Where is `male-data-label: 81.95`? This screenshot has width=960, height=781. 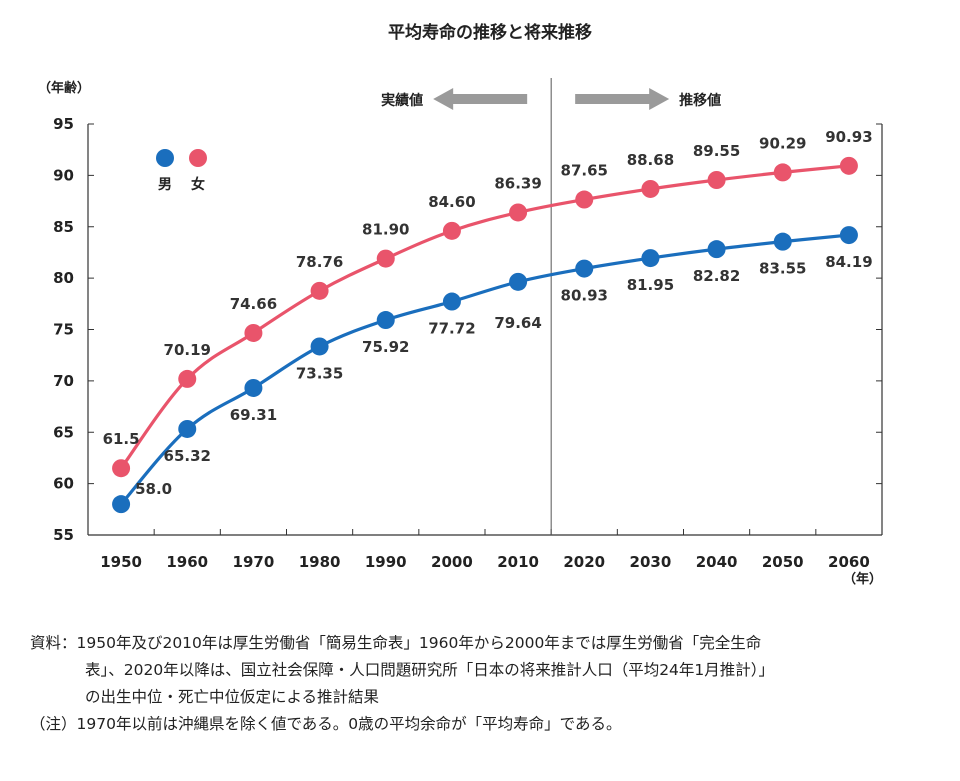
male-data-label: 81.95 is located at coordinates (650, 285).